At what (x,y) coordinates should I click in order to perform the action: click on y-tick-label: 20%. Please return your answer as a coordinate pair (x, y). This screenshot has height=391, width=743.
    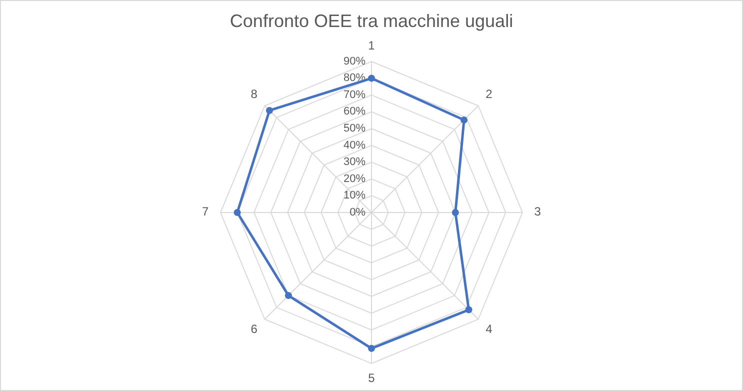
    Looking at the image, I should click on (354, 178).